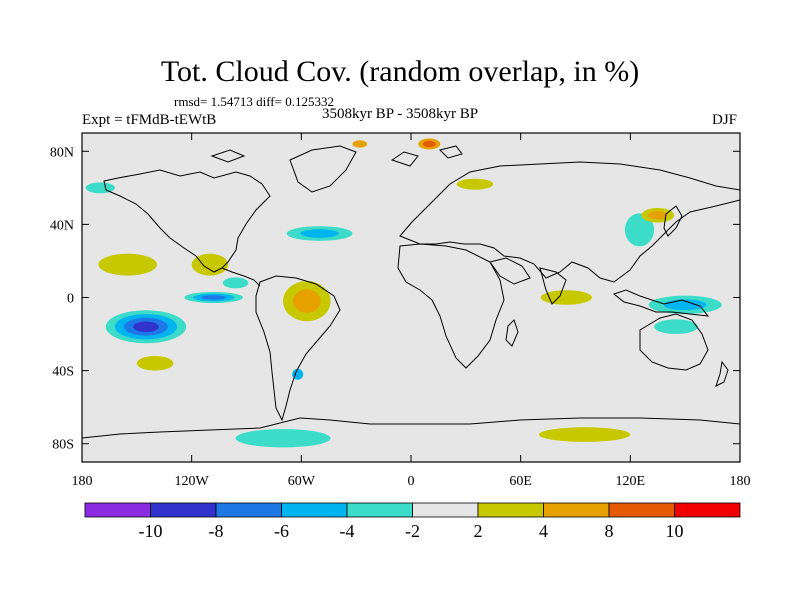 The height and width of the screenshot is (600, 800). I want to click on colorbar: -10 -8 -6 -4 -2 2 4 8 10, so click(412, 521).